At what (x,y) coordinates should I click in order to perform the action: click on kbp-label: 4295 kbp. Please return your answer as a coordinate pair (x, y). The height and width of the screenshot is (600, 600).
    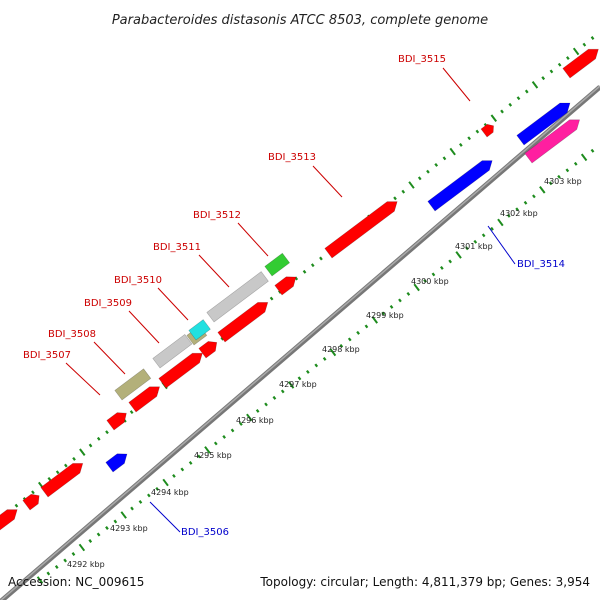
    Looking at the image, I should click on (213, 455).